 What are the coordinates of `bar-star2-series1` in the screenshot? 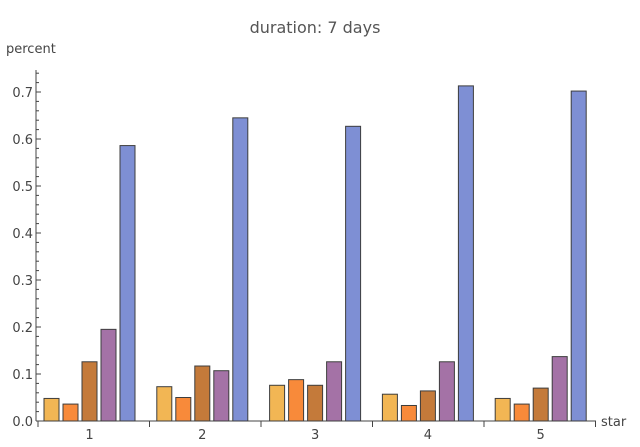 It's located at (164, 404).